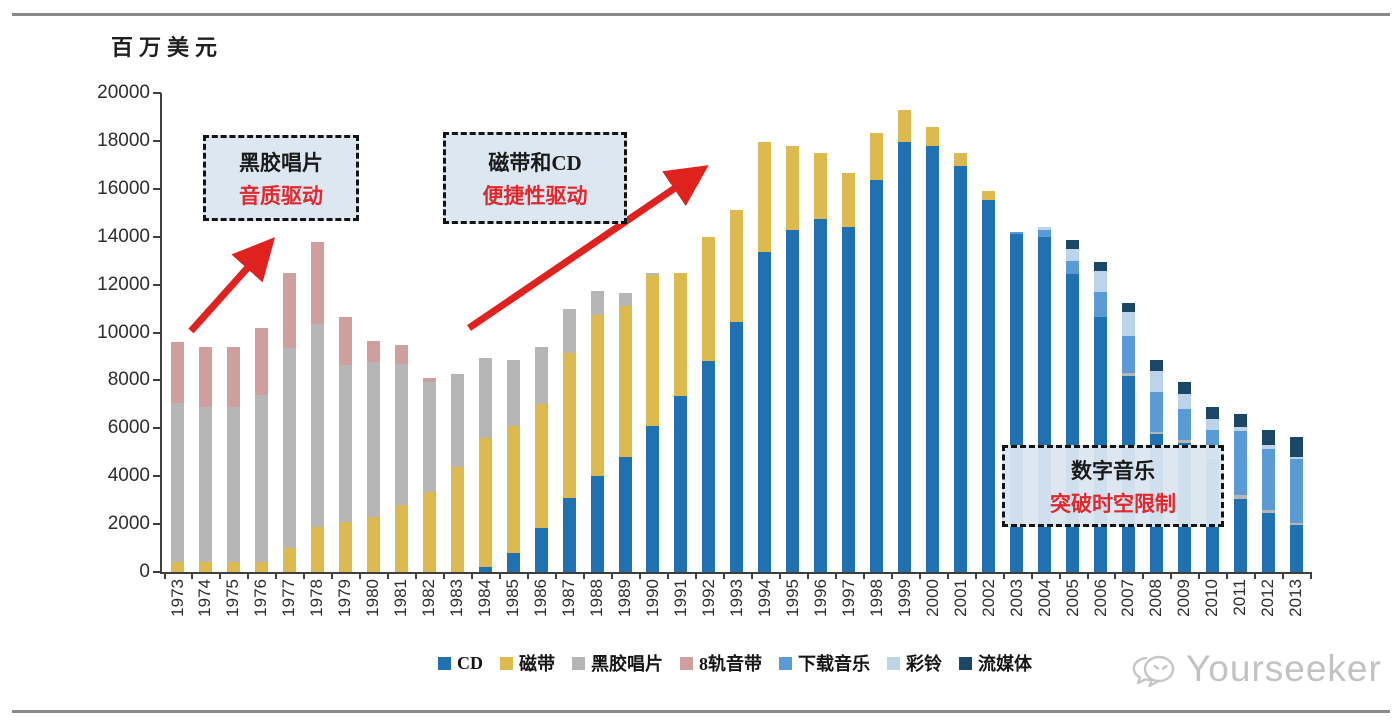 The width and height of the screenshot is (1399, 728). I want to click on x-tick-label: 2013, so click(1296, 598).